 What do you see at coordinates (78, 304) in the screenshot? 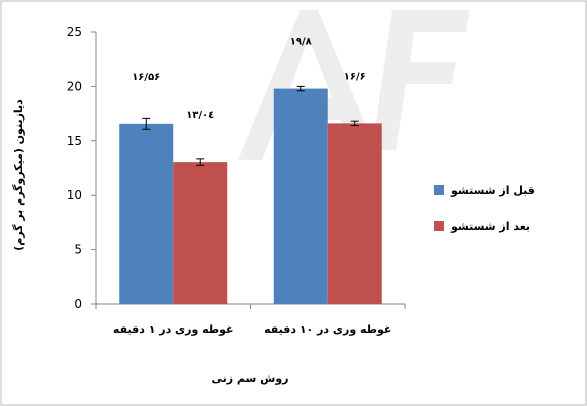
I see `y-tick-label: 0` at bounding box center [78, 304].